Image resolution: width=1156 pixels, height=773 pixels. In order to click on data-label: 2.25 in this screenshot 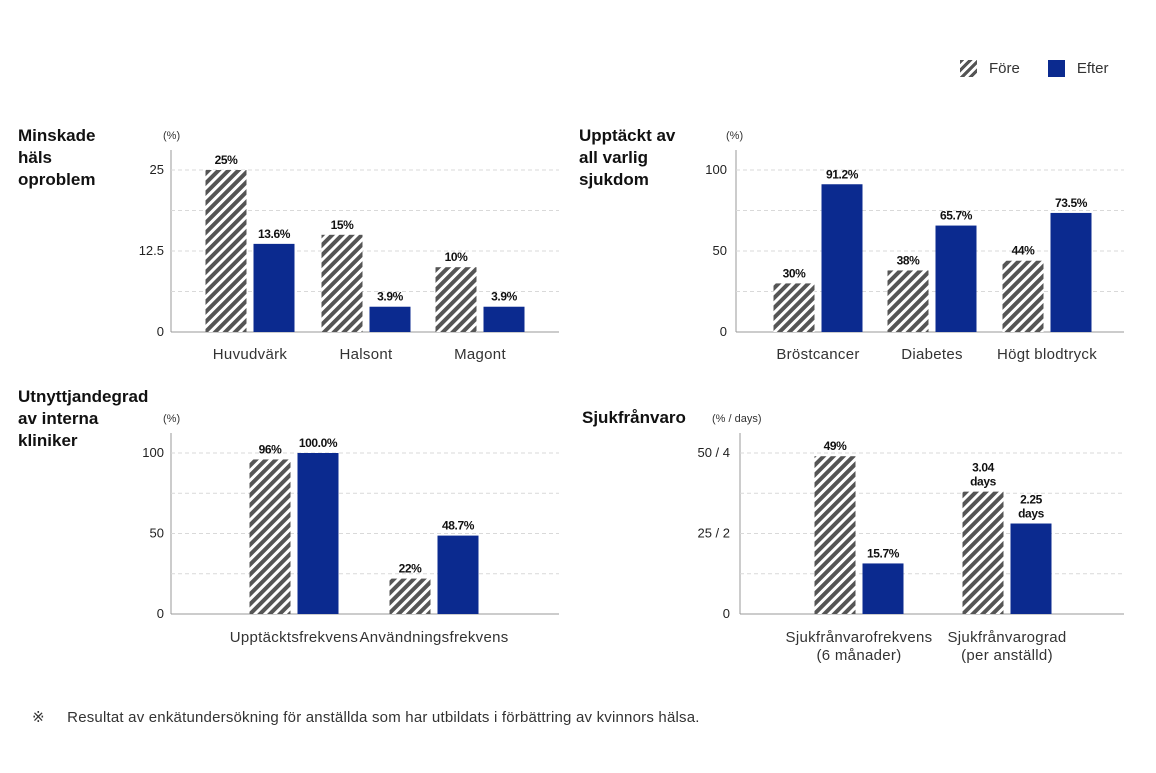, I will do `click(1031, 500)`.